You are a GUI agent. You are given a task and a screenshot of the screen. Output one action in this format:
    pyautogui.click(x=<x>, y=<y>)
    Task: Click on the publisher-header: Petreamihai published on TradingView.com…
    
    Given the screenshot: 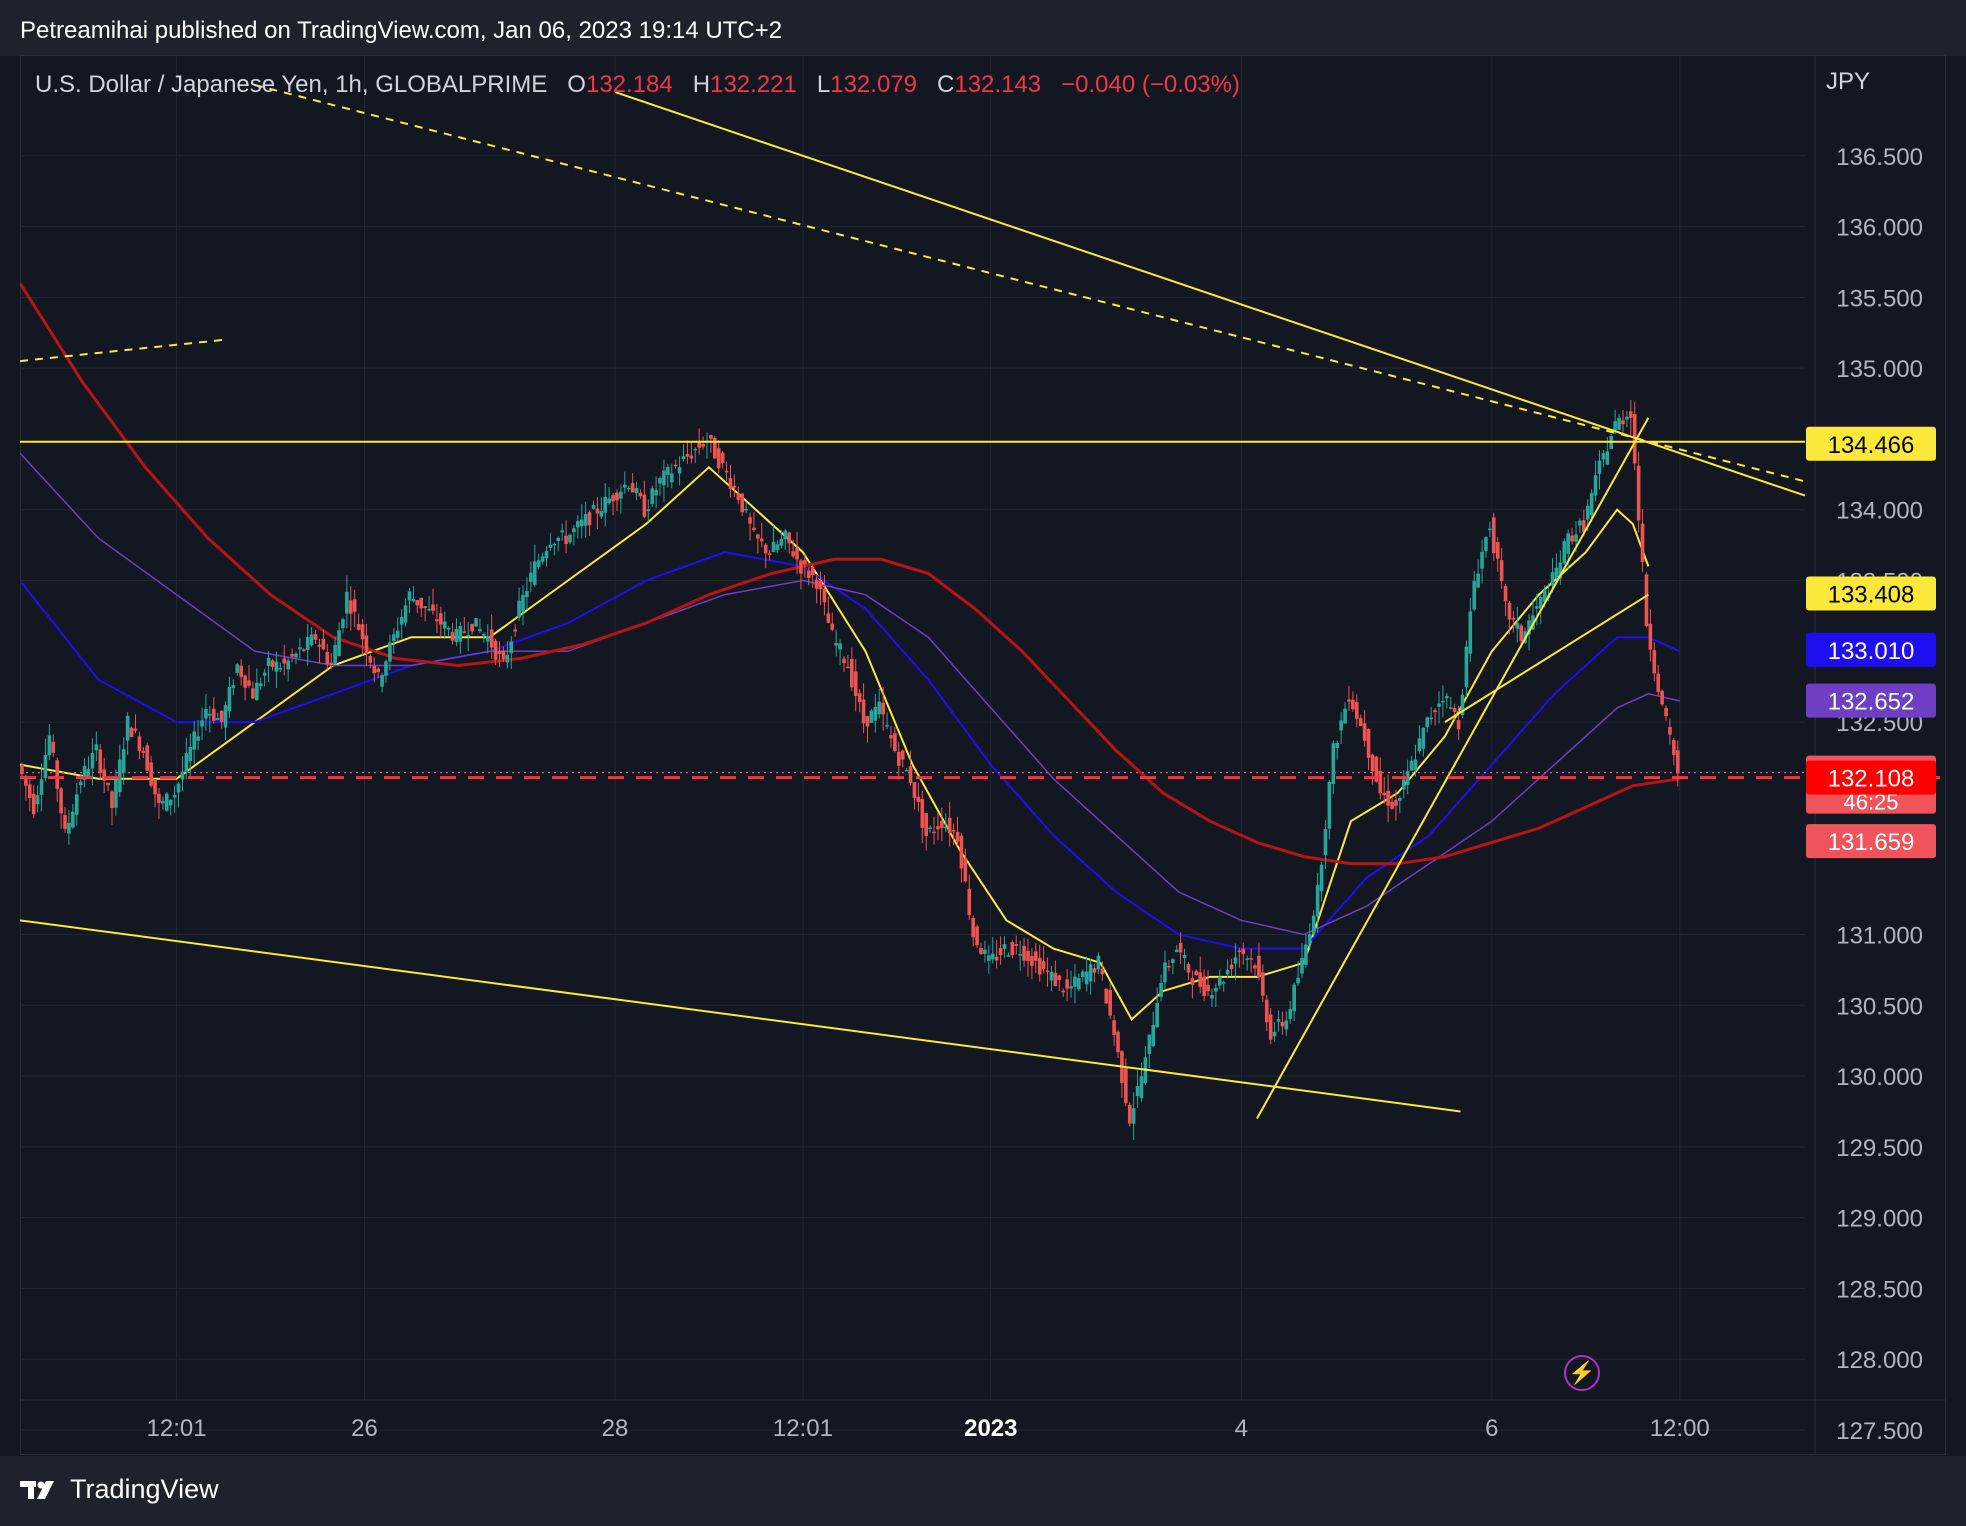 What is the action you would take?
    pyautogui.click(x=983, y=28)
    